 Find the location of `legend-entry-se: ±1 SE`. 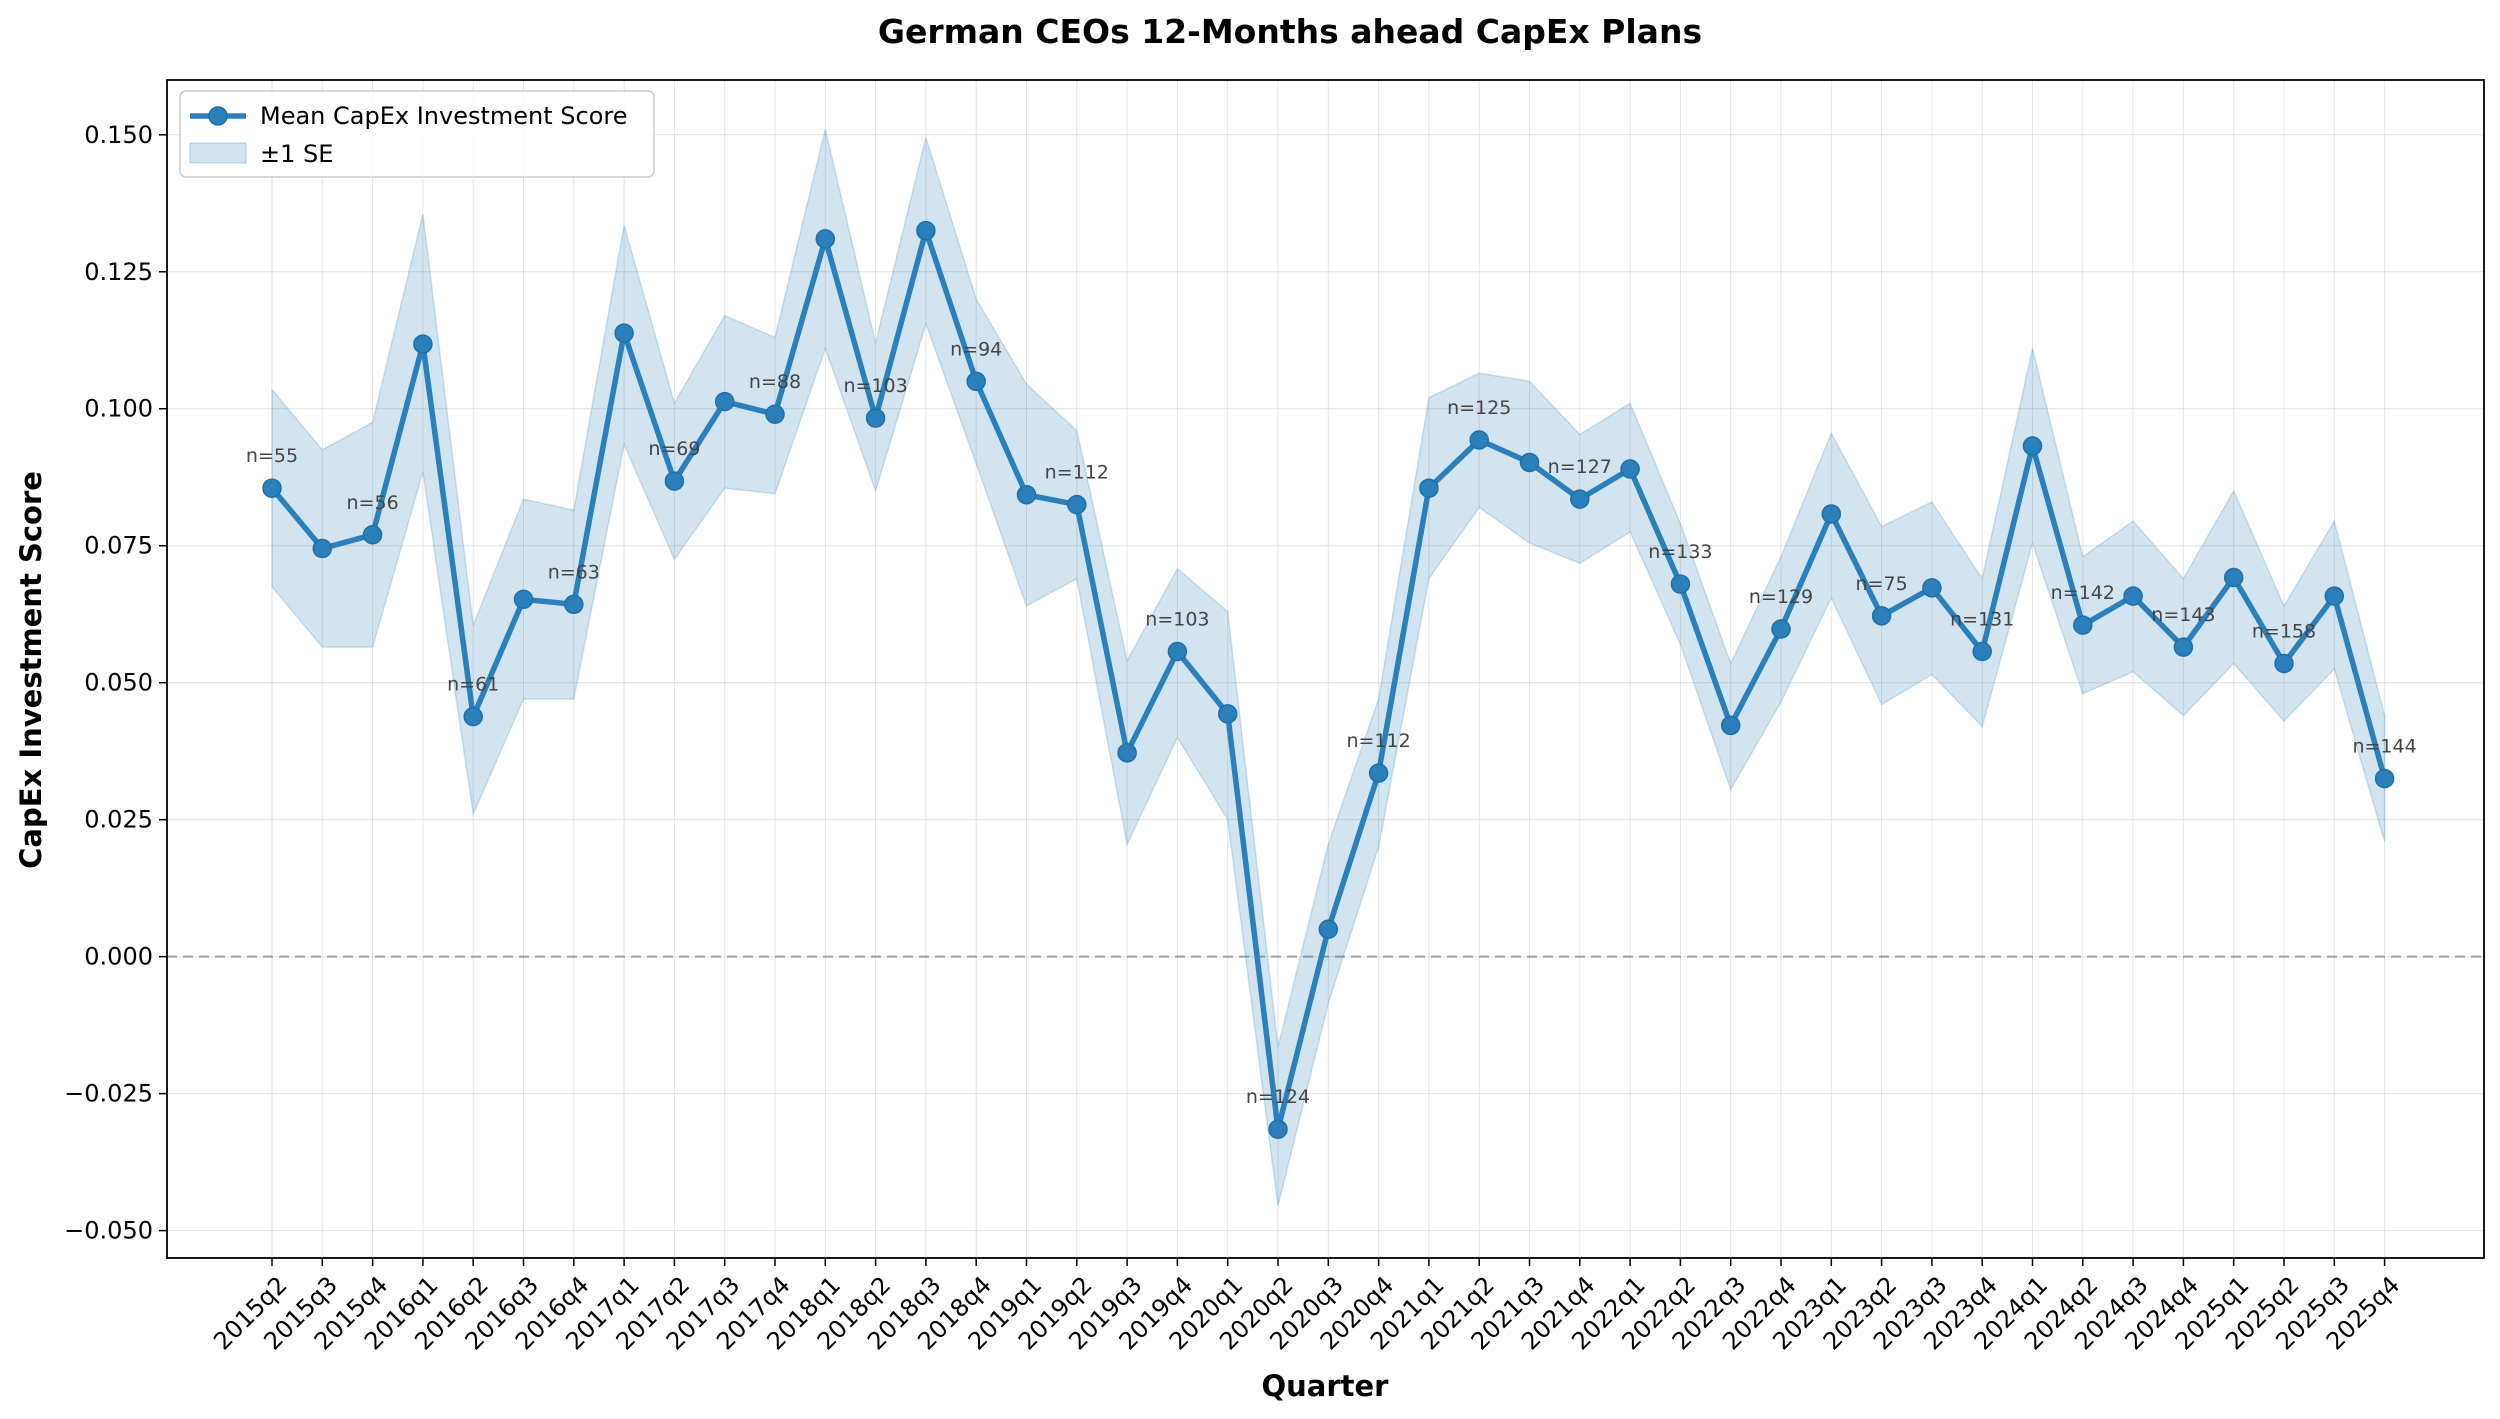

legend-entry-se: ±1 SE is located at coordinates (296, 154).